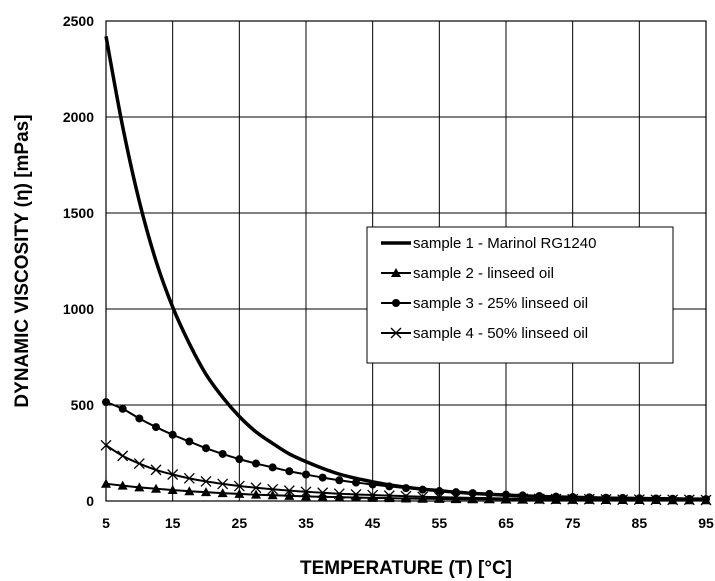 This screenshot has width=715, height=581. Describe the element at coordinates (256, 488) in the screenshot. I see `series-4-point-9-stroke-b` at that location.